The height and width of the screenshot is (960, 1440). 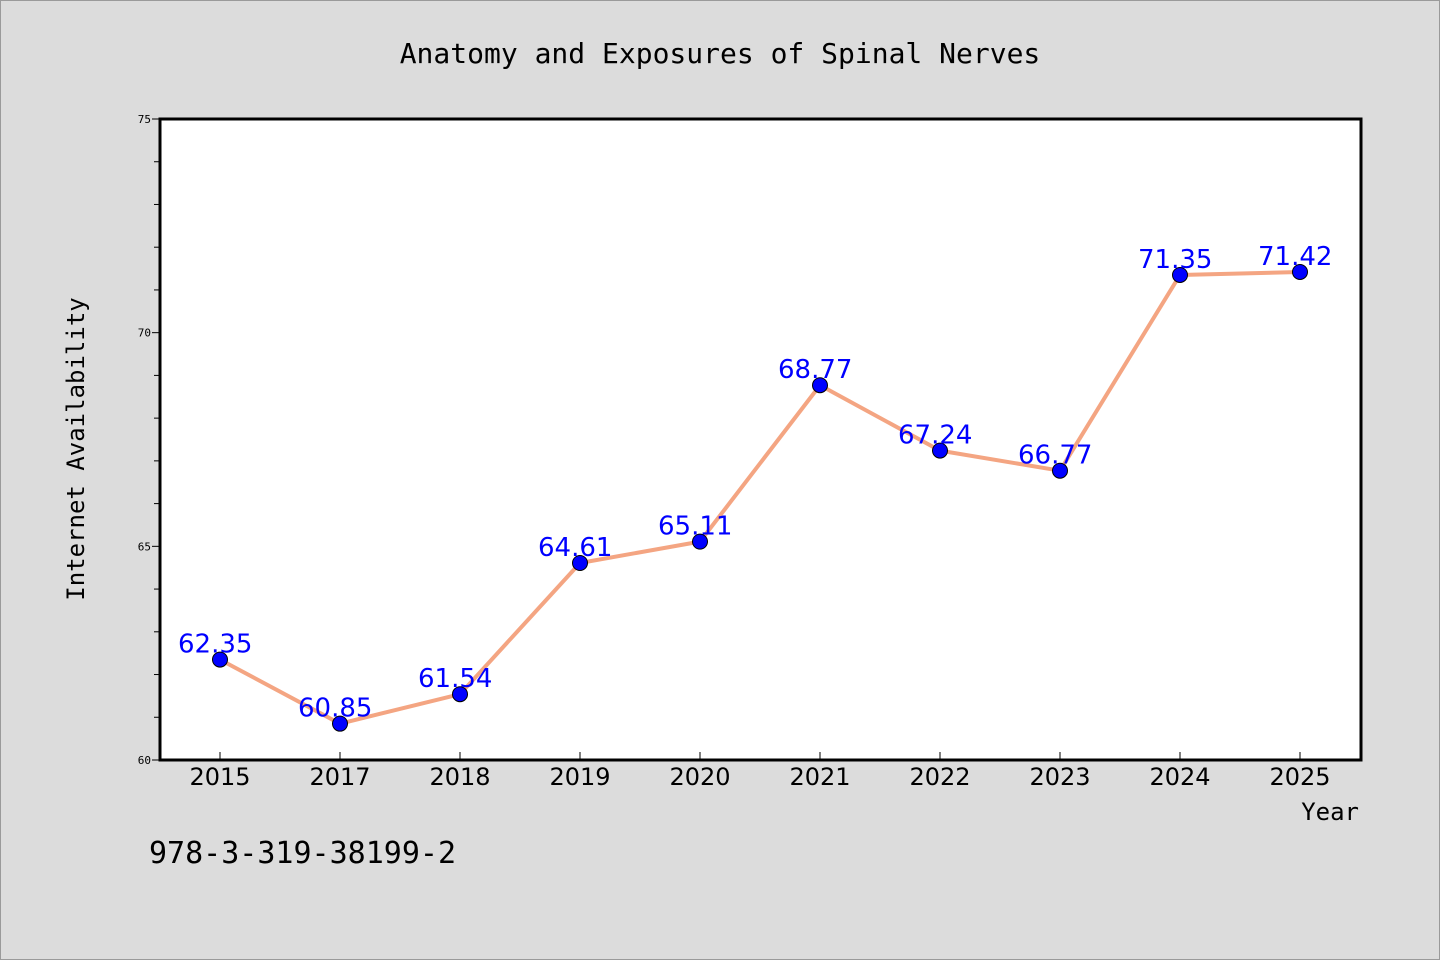 What do you see at coordinates (760, 771) in the screenshot?
I see `x-axis: 2015 2017 2018 2019 2020 2021 2022 2023 2024 2025` at bounding box center [760, 771].